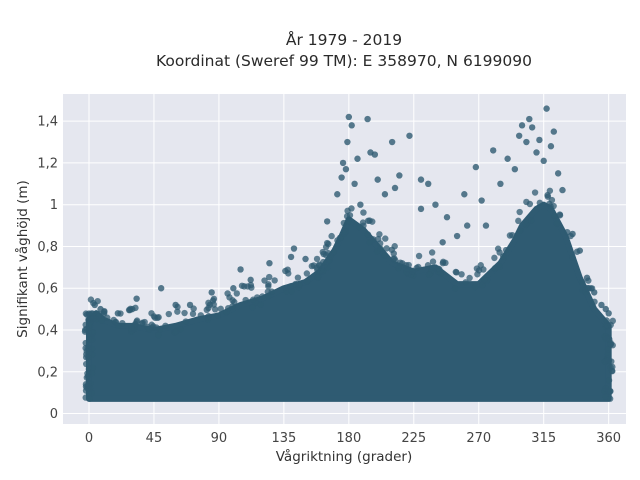  Describe the element at coordinates (54, 205) in the screenshot. I see `y-tick-label: 1` at that location.